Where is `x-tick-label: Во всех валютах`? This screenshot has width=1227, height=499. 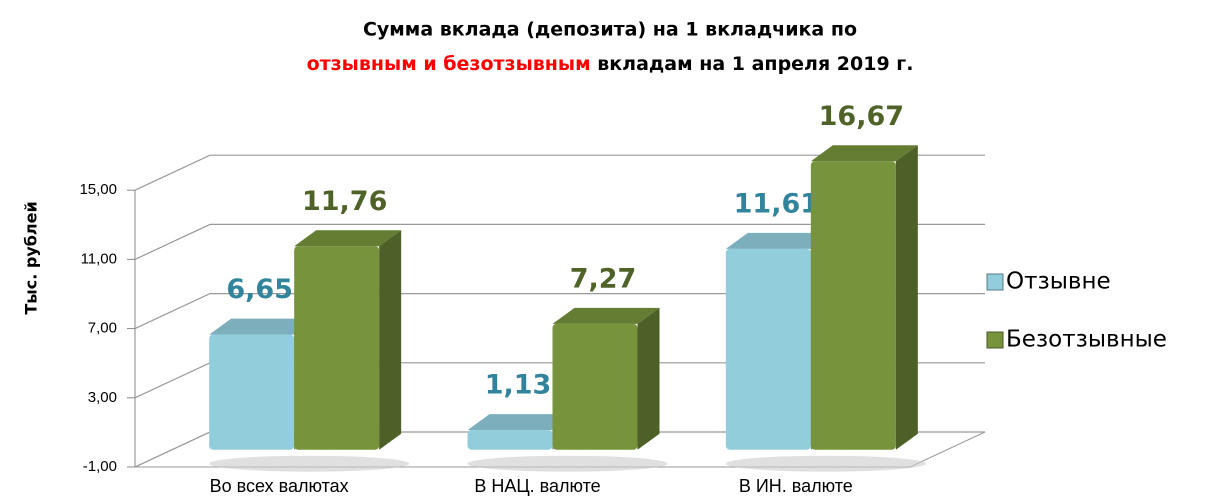 x-tick-label: Во всех валютах is located at coordinates (279, 486).